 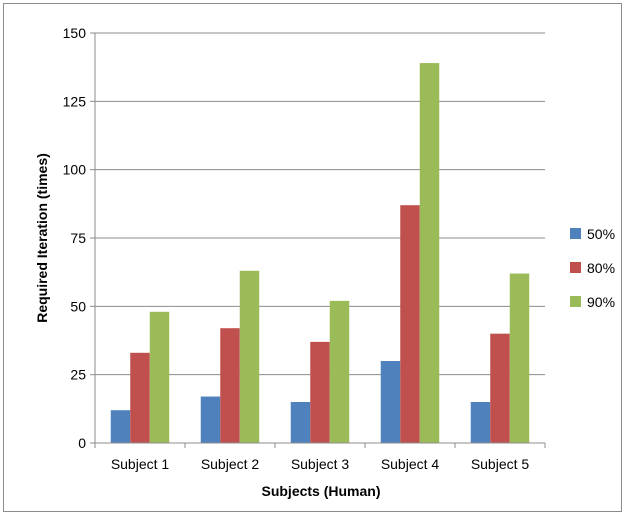 I want to click on y-tick-label: 50, so click(x=78, y=306).